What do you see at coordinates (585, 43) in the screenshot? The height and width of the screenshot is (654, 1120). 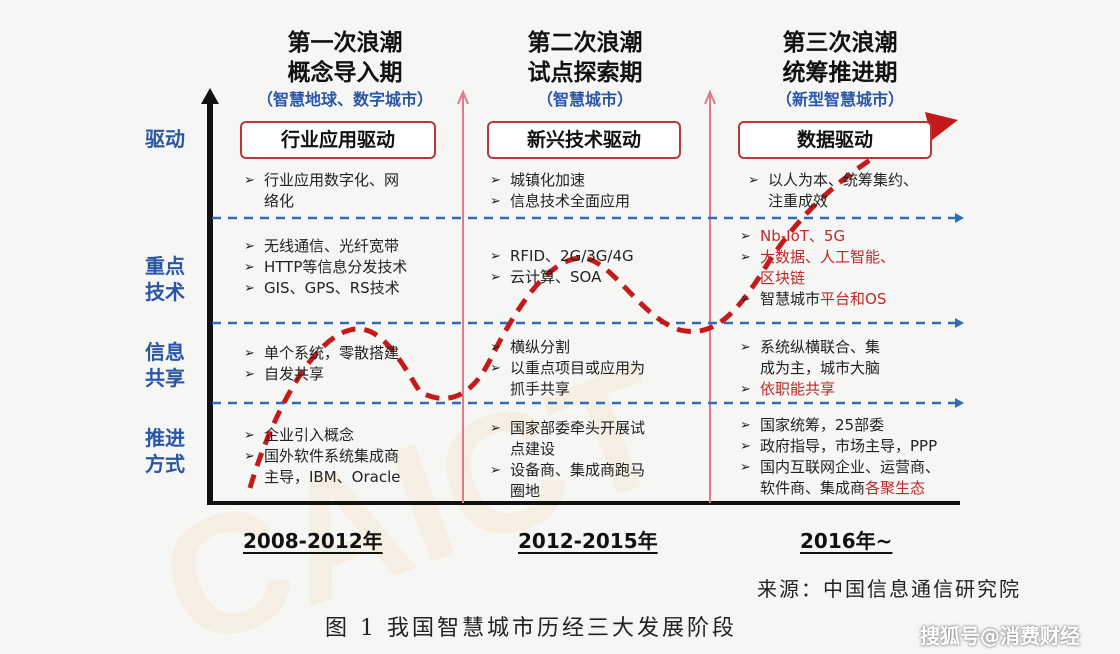 I see `phase-2-title-line1: 第二次浪潮` at bounding box center [585, 43].